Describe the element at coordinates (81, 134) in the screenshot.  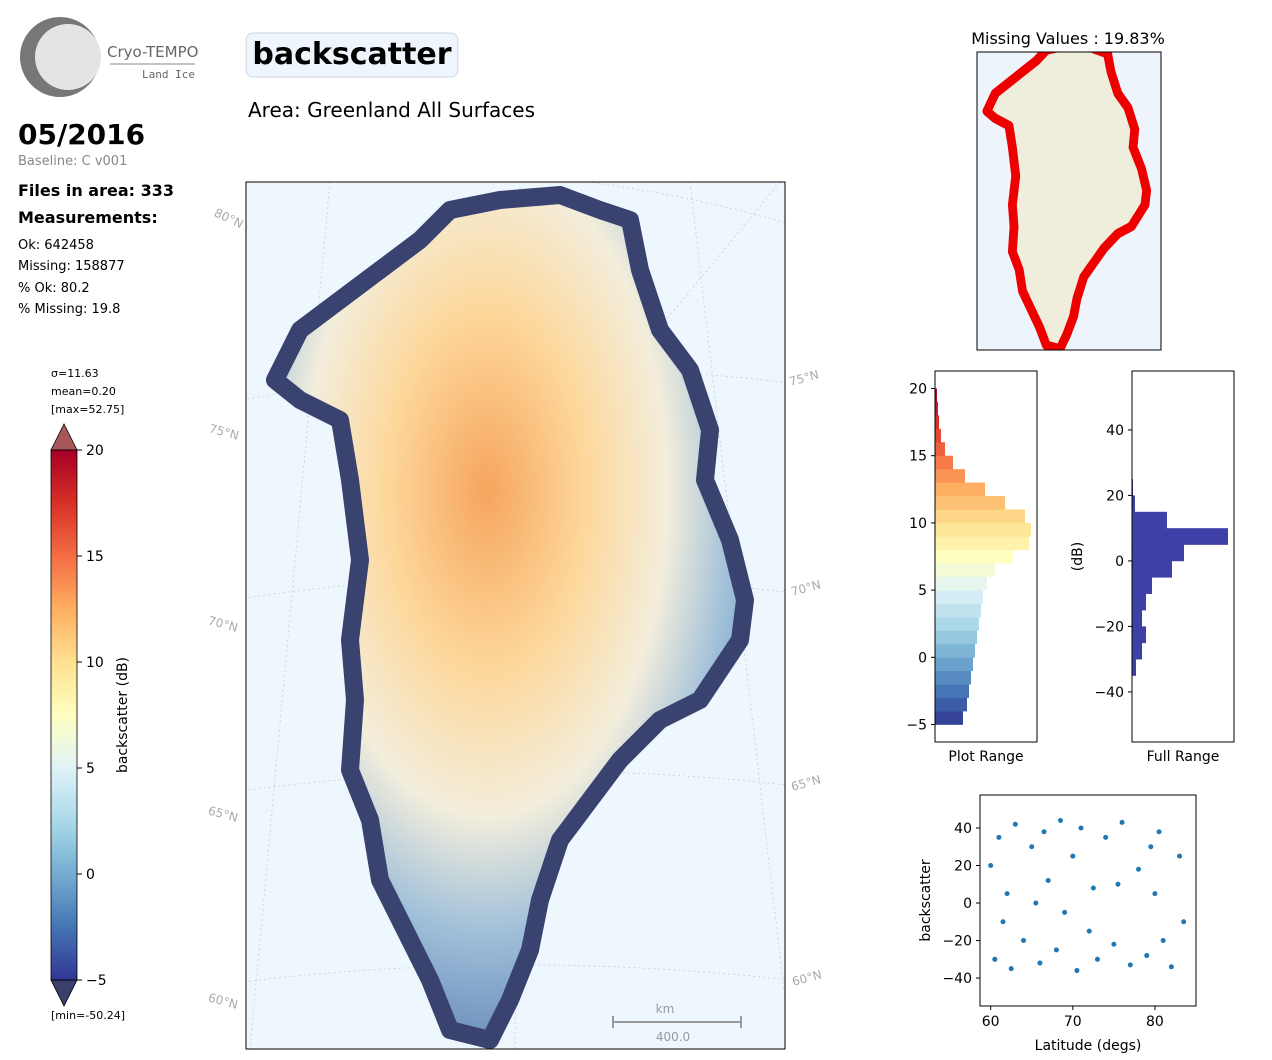
I see `date: 05/2016` at that location.